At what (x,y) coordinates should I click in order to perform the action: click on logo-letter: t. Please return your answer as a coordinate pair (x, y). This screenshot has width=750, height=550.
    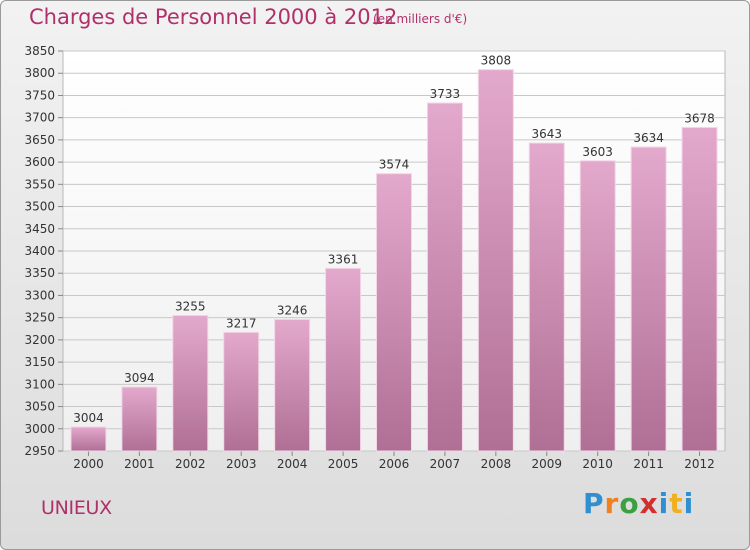
    Looking at the image, I should click on (676, 503).